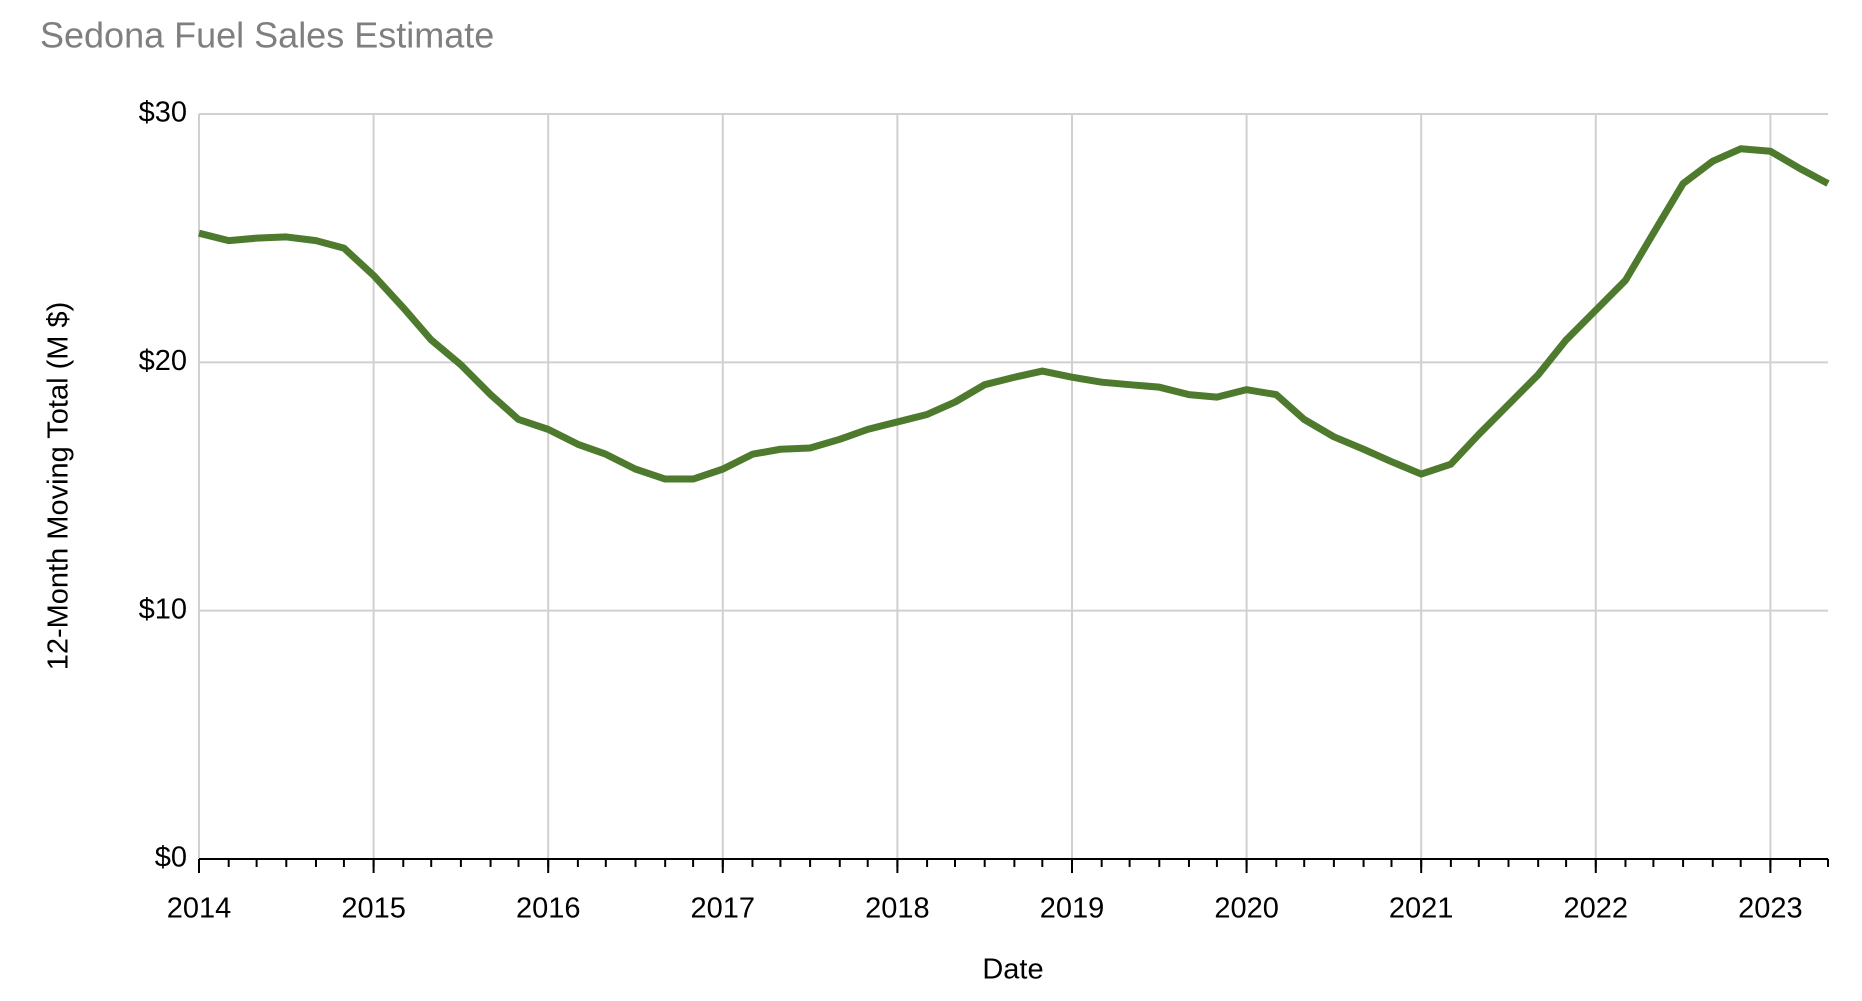 The width and height of the screenshot is (1862, 1001). Describe the element at coordinates (1421, 909) in the screenshot. I see `x-tick-label: 2021` at that location.